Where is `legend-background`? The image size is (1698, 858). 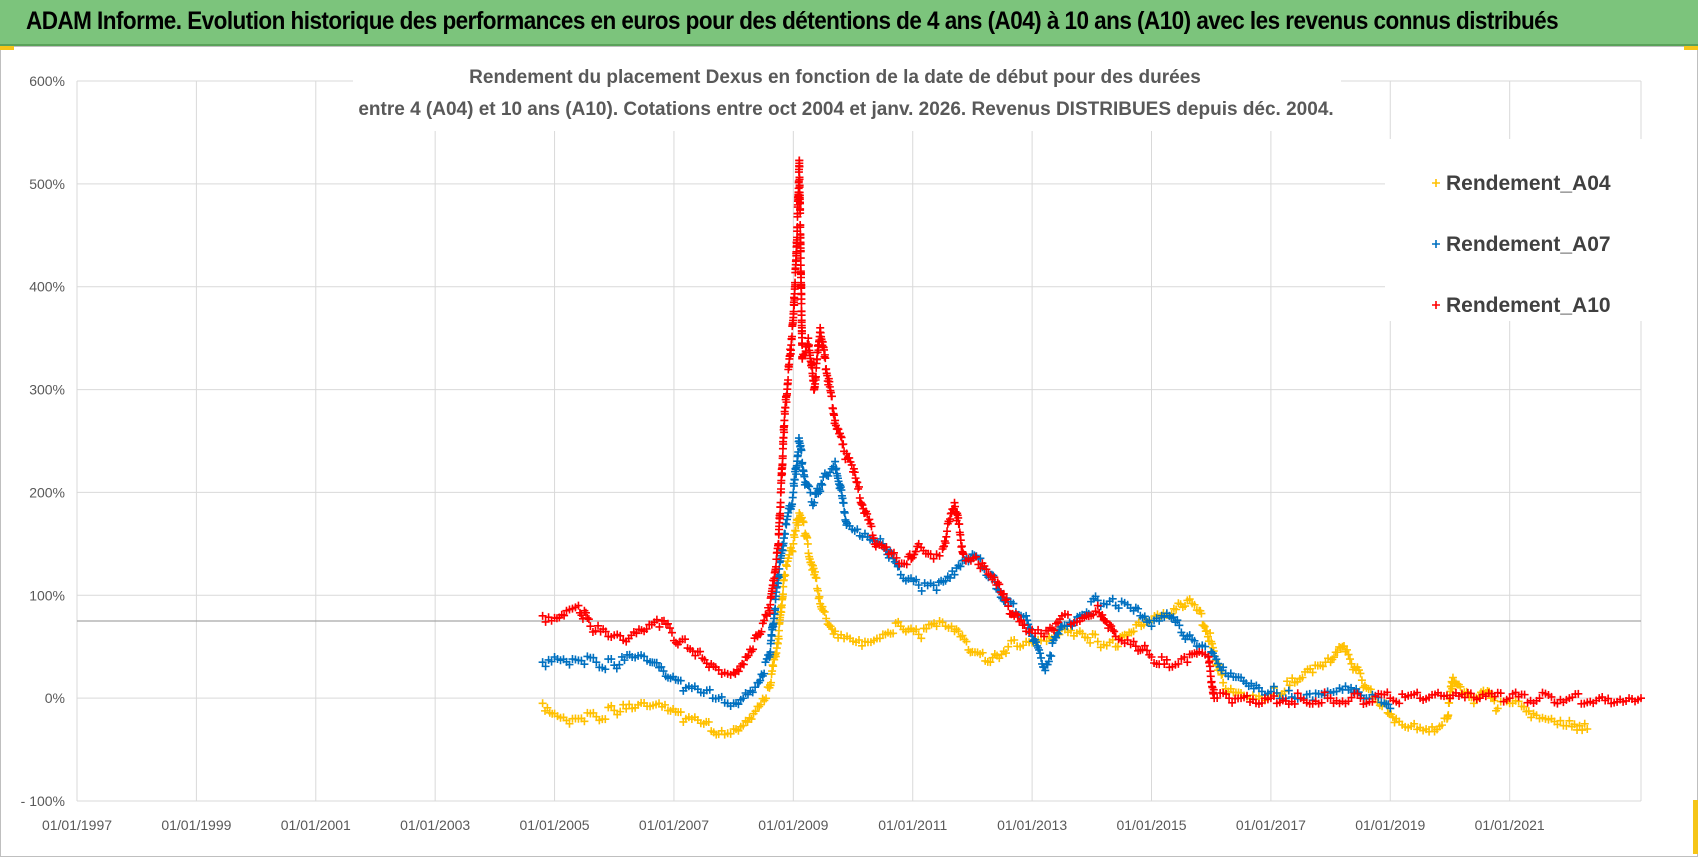 legend-background is located at coordinates (1515, 230).